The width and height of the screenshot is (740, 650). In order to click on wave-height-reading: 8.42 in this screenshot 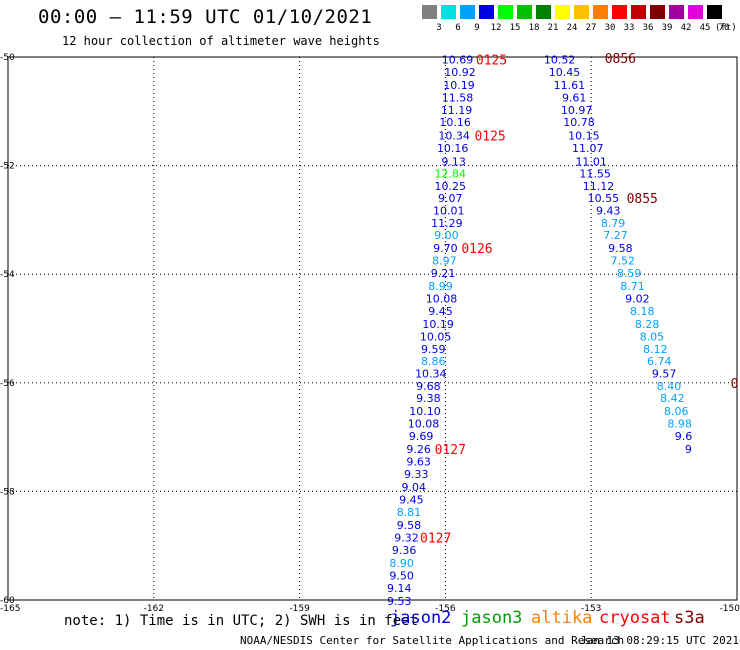, I will do `click(672, 398)`.